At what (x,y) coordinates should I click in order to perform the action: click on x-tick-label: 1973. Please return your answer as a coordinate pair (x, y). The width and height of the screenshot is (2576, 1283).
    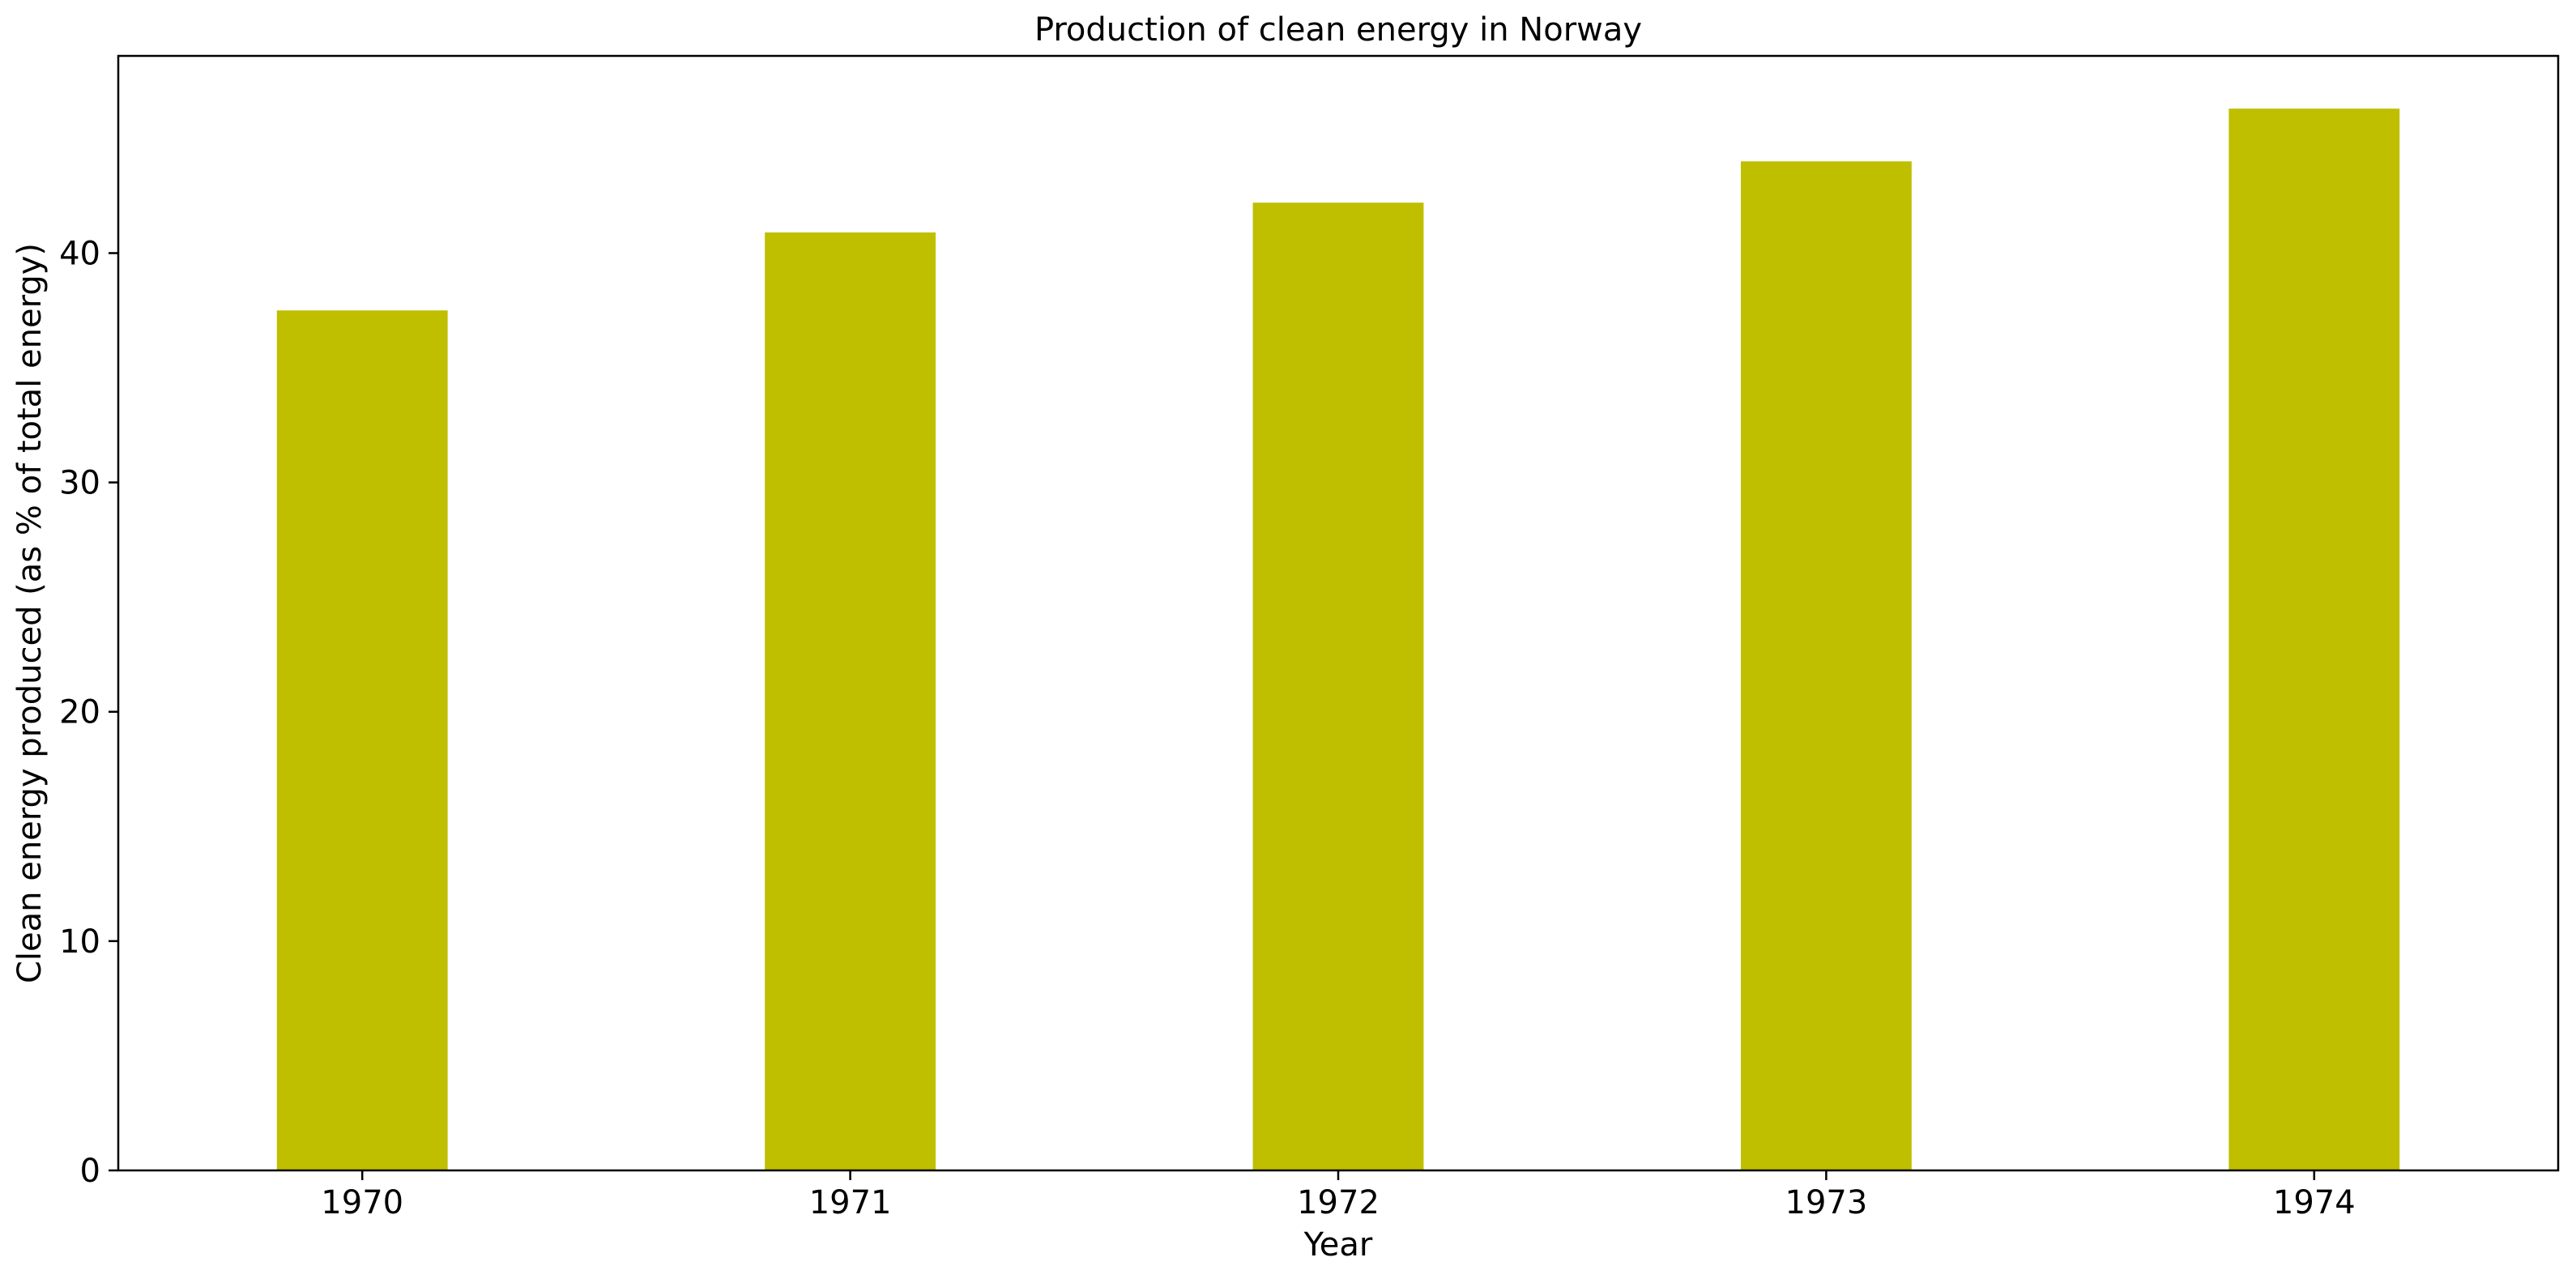
    Looking at the image, I should click on (1826, 1203).